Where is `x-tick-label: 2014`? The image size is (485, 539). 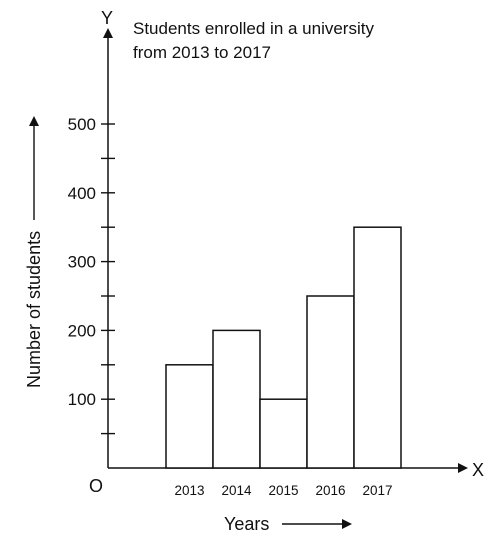
x-tick-label: 2014 is located at coordinates (236, 490).